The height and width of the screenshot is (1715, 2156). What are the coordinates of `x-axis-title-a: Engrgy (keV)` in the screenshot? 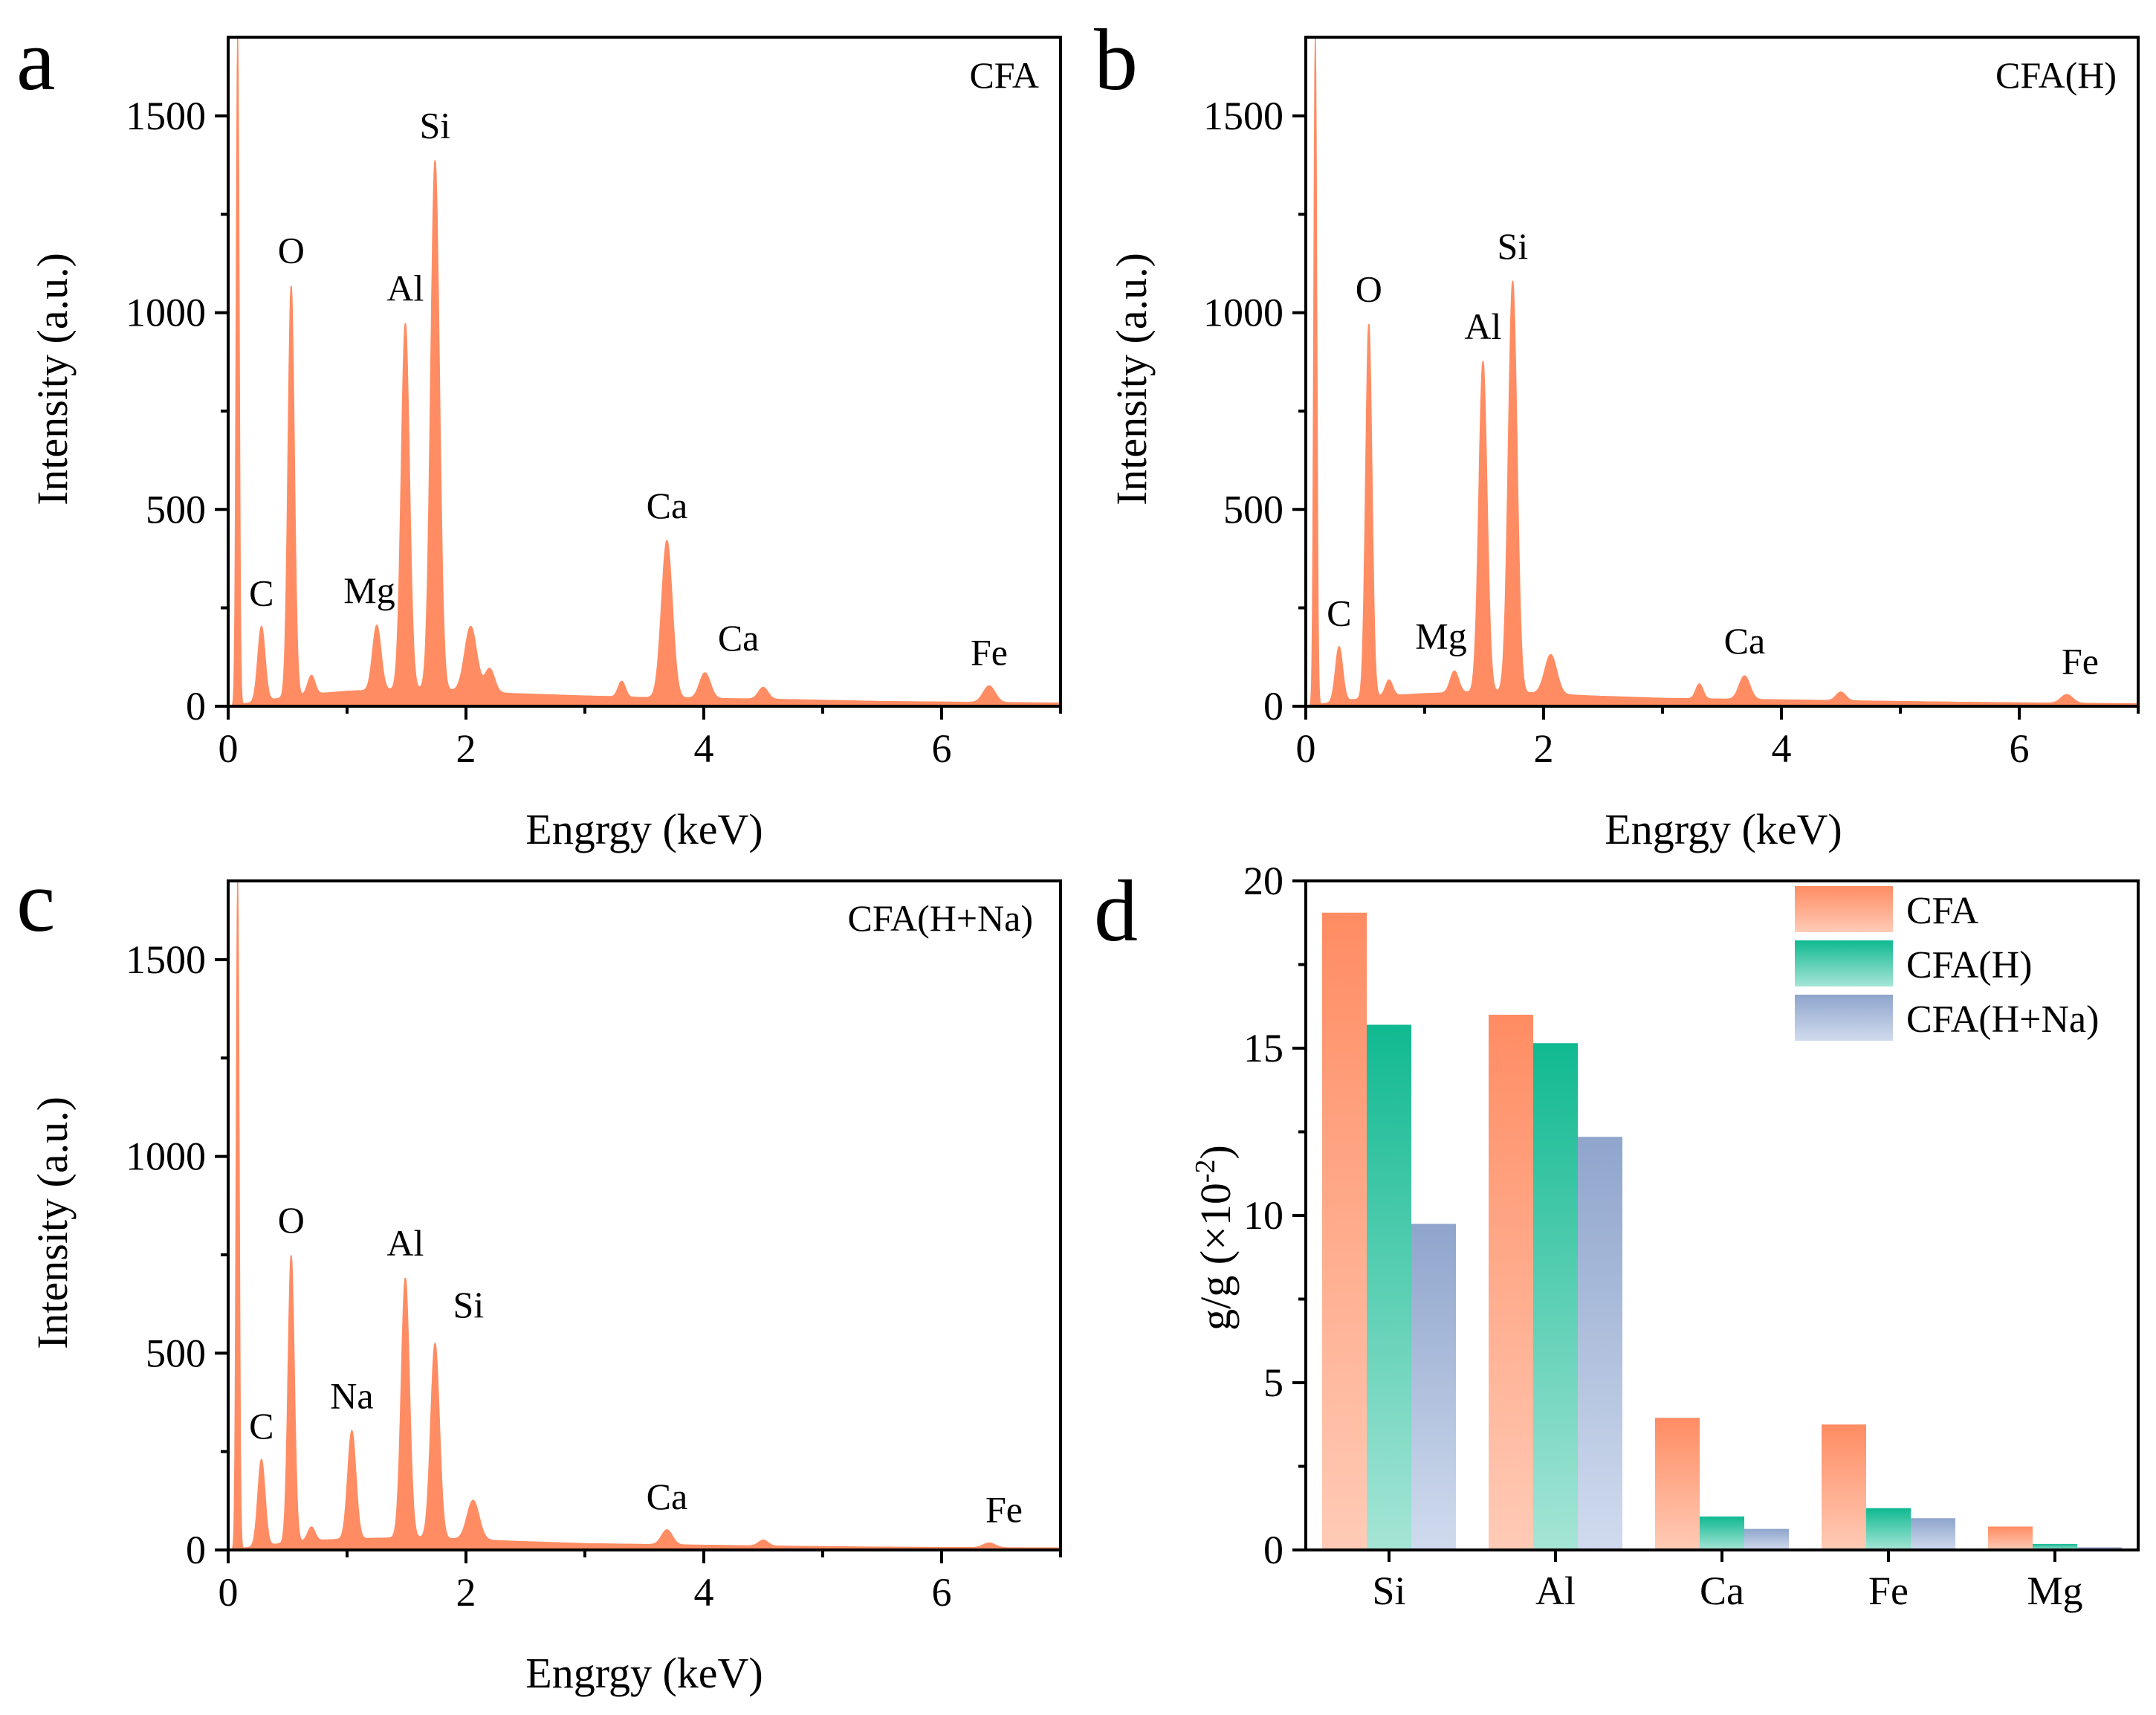 It's located at (644, 829).